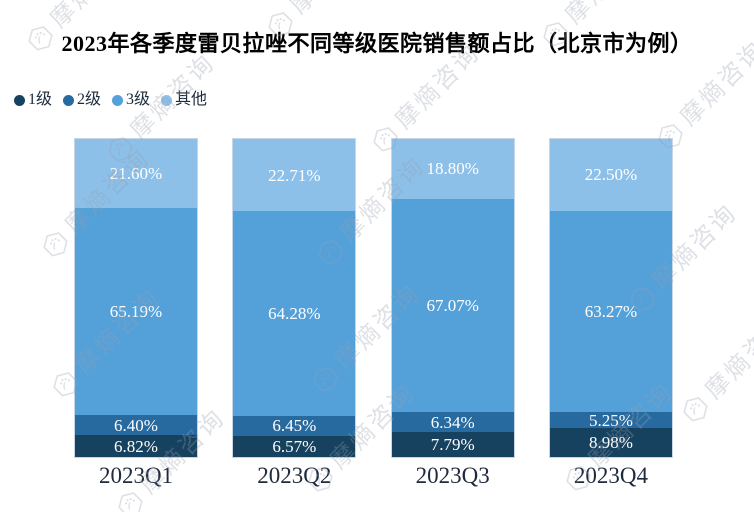  I want to click on x-tick-label-q2: 2023Q2, so click(294, 475).